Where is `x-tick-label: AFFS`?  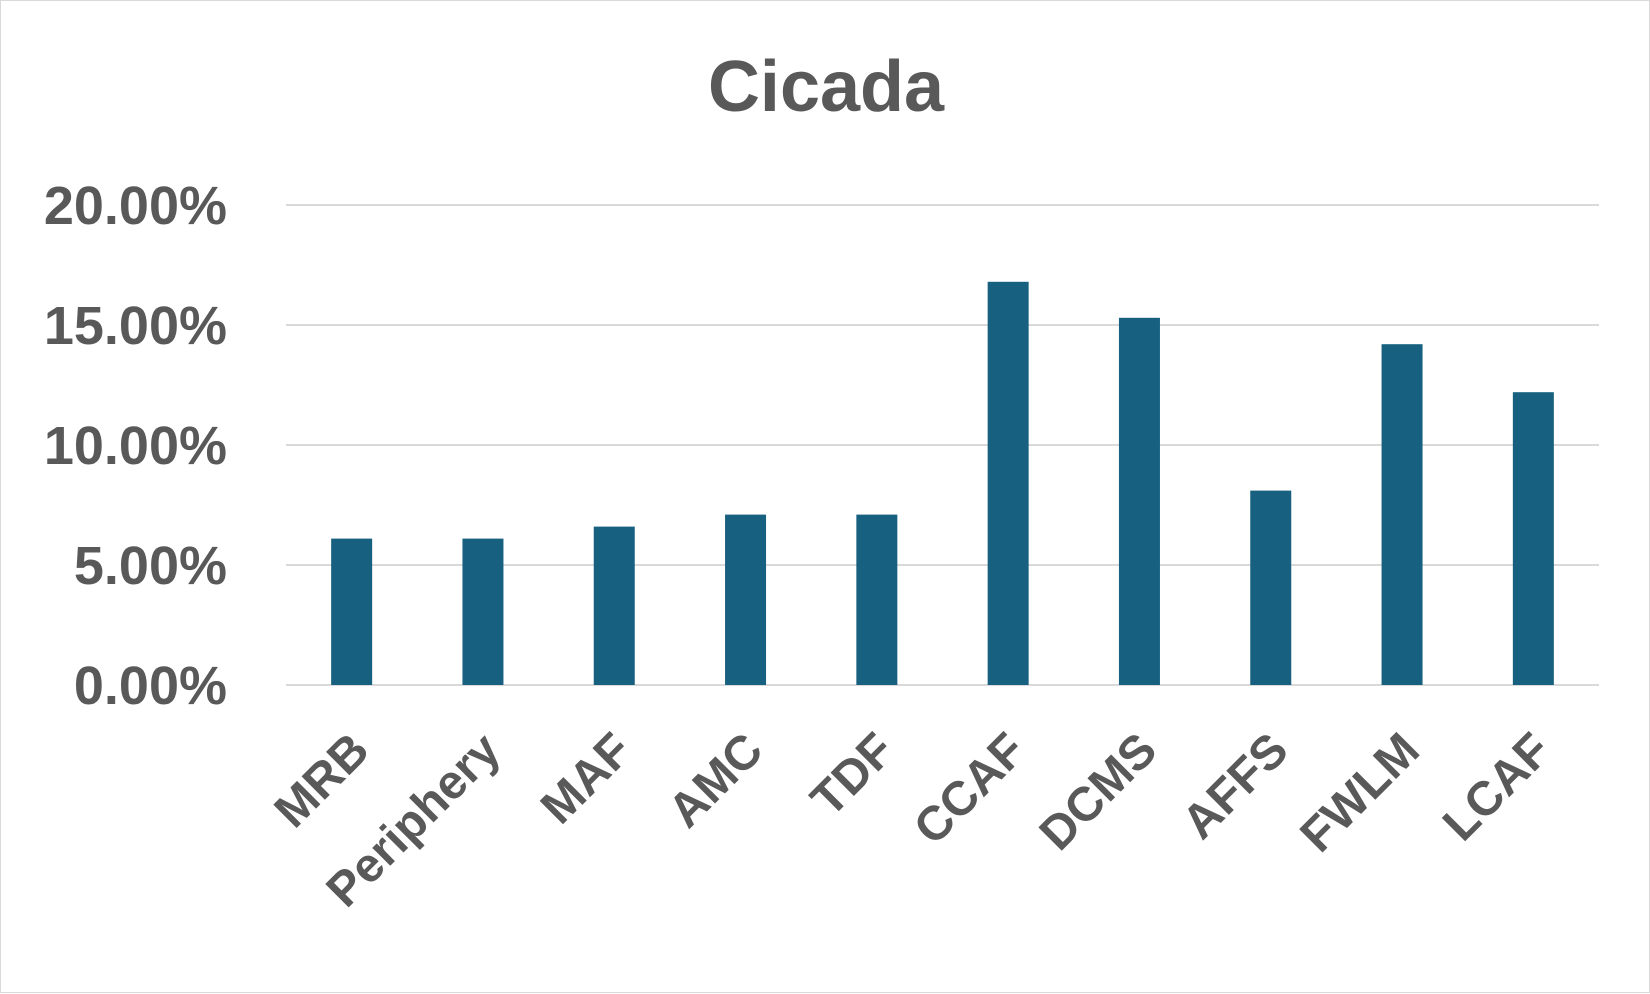 x-tick-label: AFFS is located at coordinates (1235, 786).